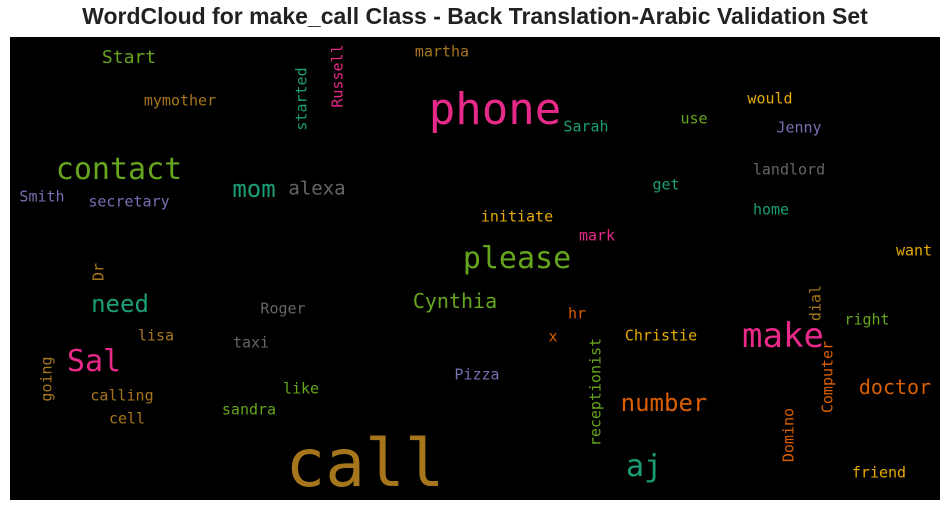 This screenshot has height=511, width=950. What do you see at coordinates (301, 388) in the screenshot?
I see `word-like: like` at bounding box center [301, 388].